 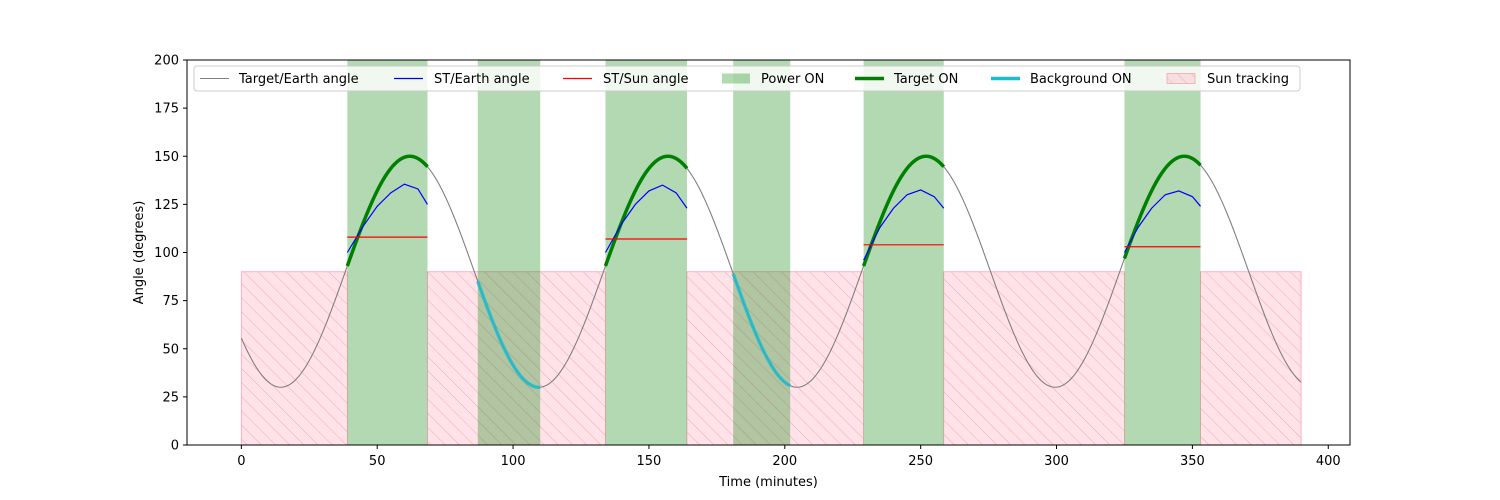 What do you see at coordinates (920, 461) in the screenshot?
I see `x-tick-label-250: 250` at bounding box center [920, 461].